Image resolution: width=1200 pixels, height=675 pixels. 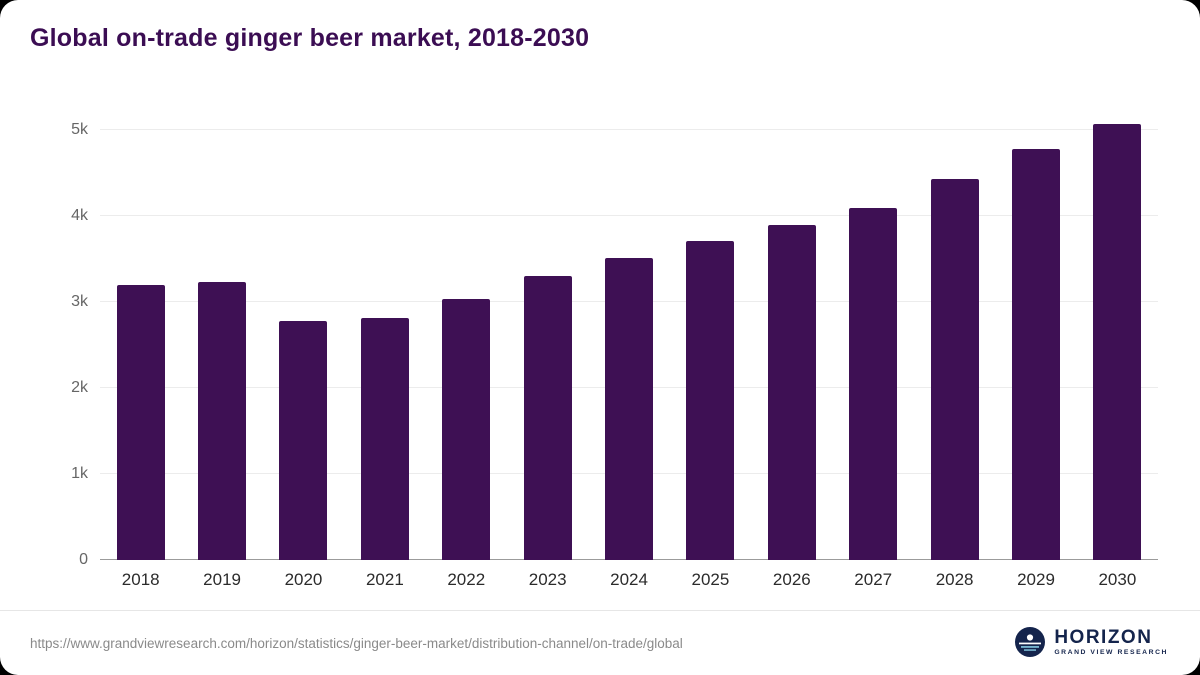 What do you see at coordinates (303, 440) in the screenshot?
I see `bar-2020` at bounding box center [303, 440].